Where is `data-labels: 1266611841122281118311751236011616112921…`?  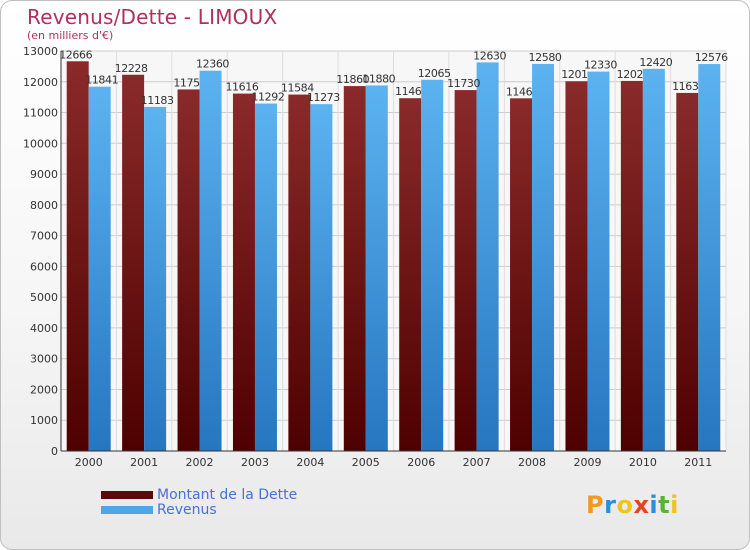 data-labels: 1266611841122281118311751236011616112921… is located at coordinates (393, 77).